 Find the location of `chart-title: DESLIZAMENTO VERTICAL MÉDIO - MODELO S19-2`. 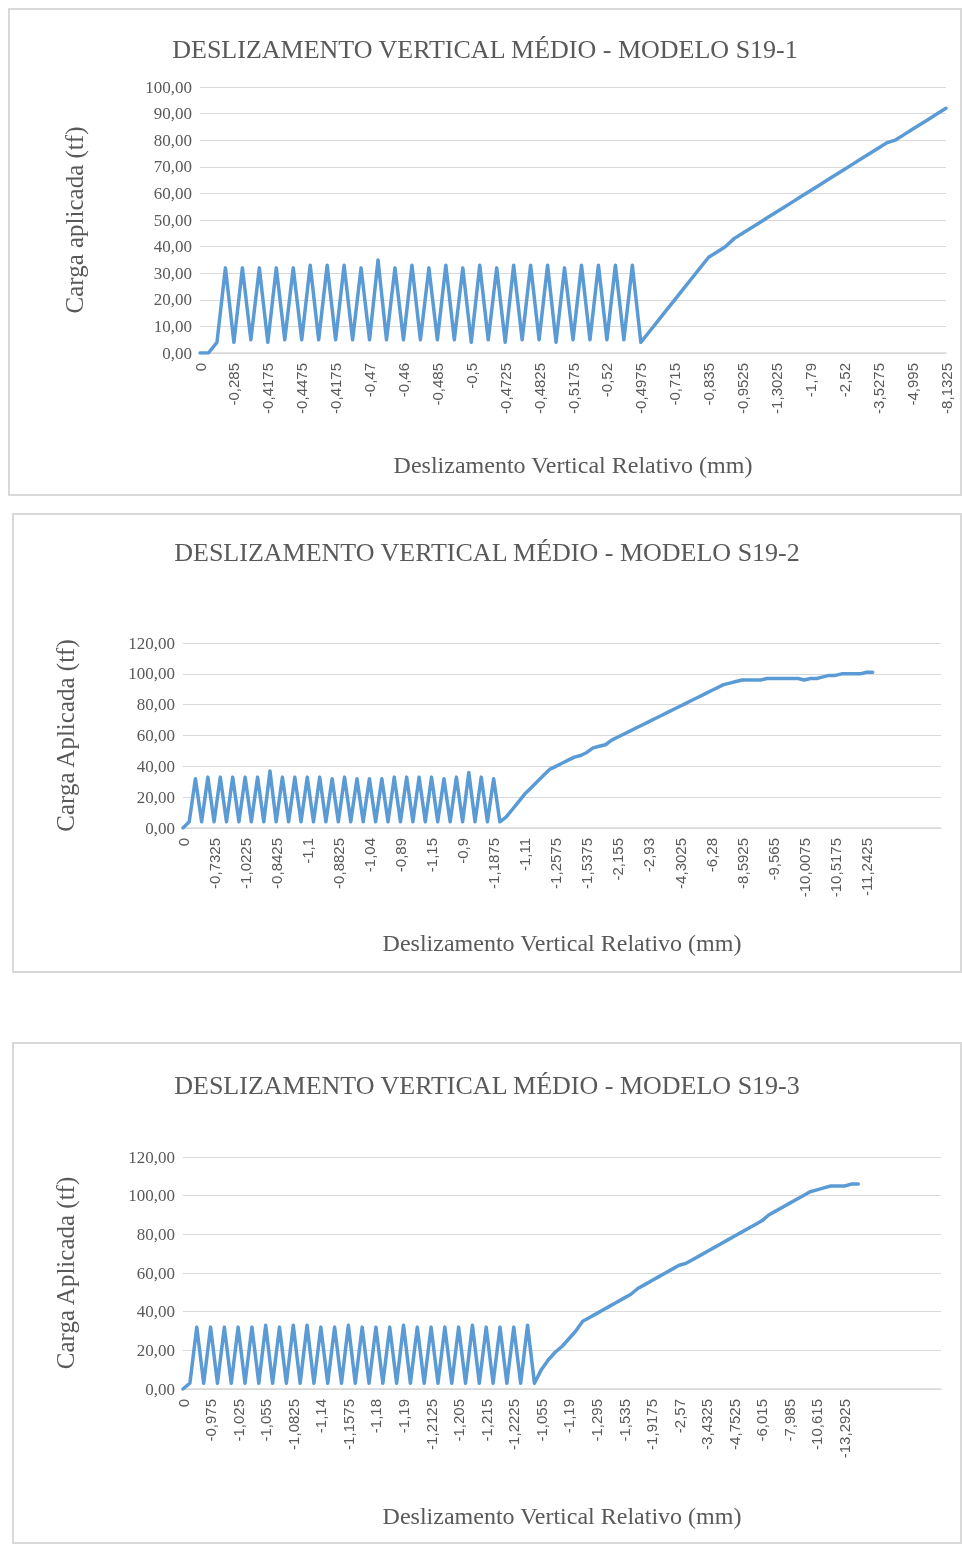

chart-title: DESLIZAMENTO VERTICAL MÉDIO - MODELO S19-2 is located at coordinates (487, 552).